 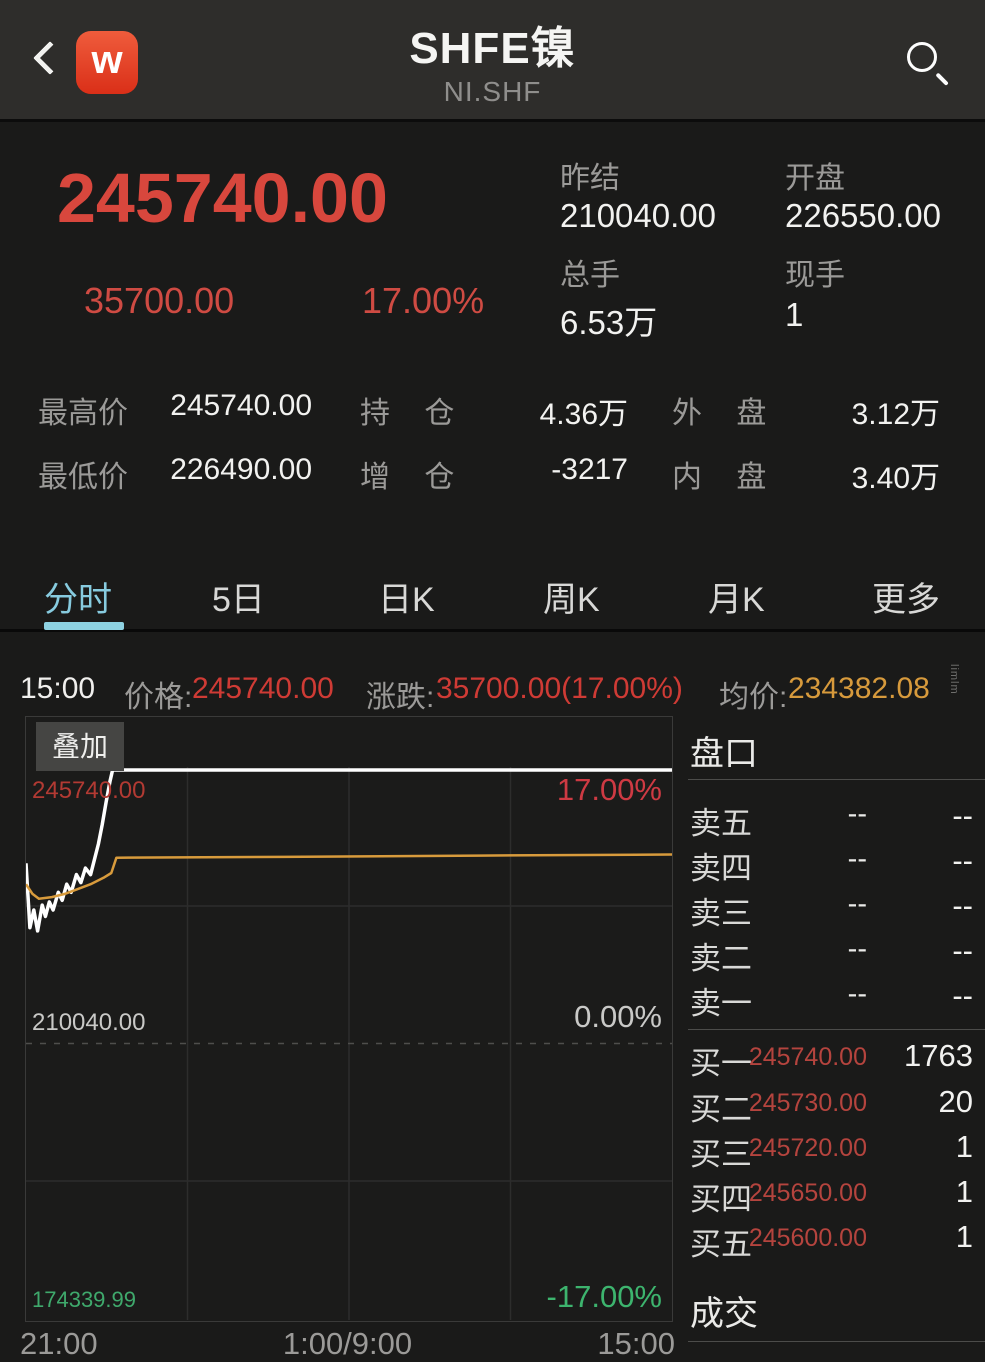 I want to click on order-book-title: 盘口, so click(x=724, y=754).